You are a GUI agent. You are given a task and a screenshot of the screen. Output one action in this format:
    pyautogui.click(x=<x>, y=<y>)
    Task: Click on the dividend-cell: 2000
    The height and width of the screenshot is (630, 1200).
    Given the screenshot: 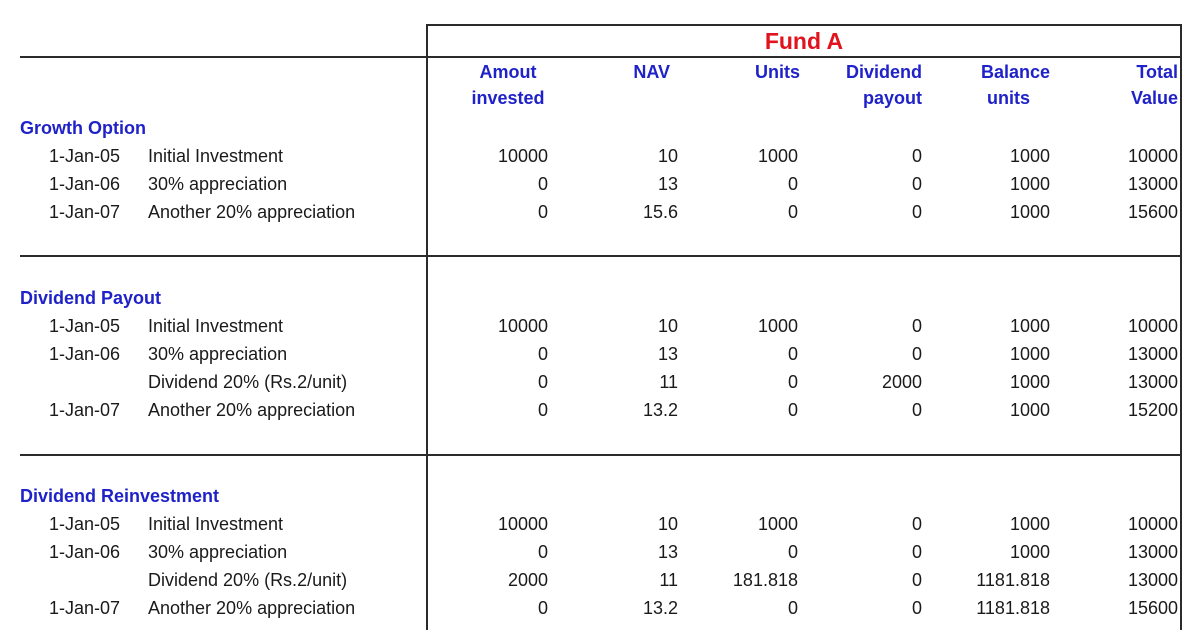 What is the action you would take?
    pyautogui.click(x=901, y=382)
    